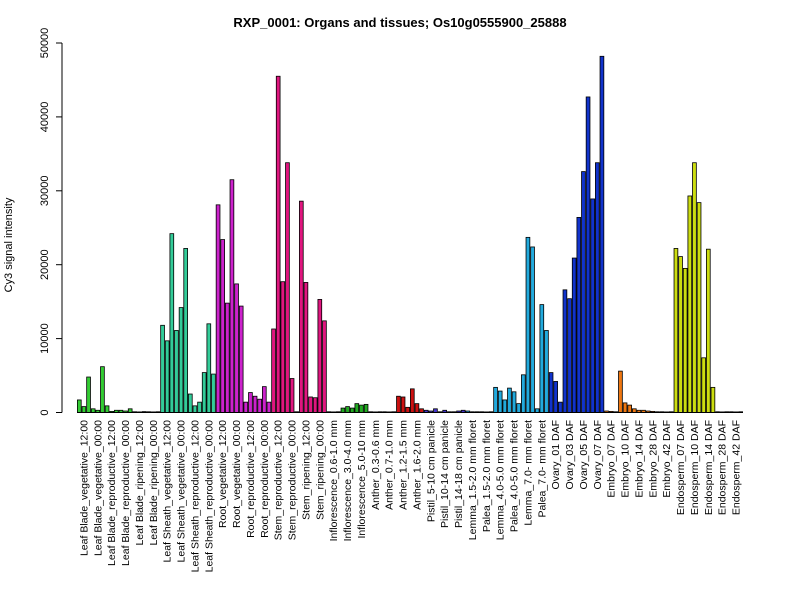  What do you see at coordinates (182, 491) in the screenshot?
I see `x-tick-label: Leaf Sheath_vegetative_00:00` at bounding box center [182, 491].